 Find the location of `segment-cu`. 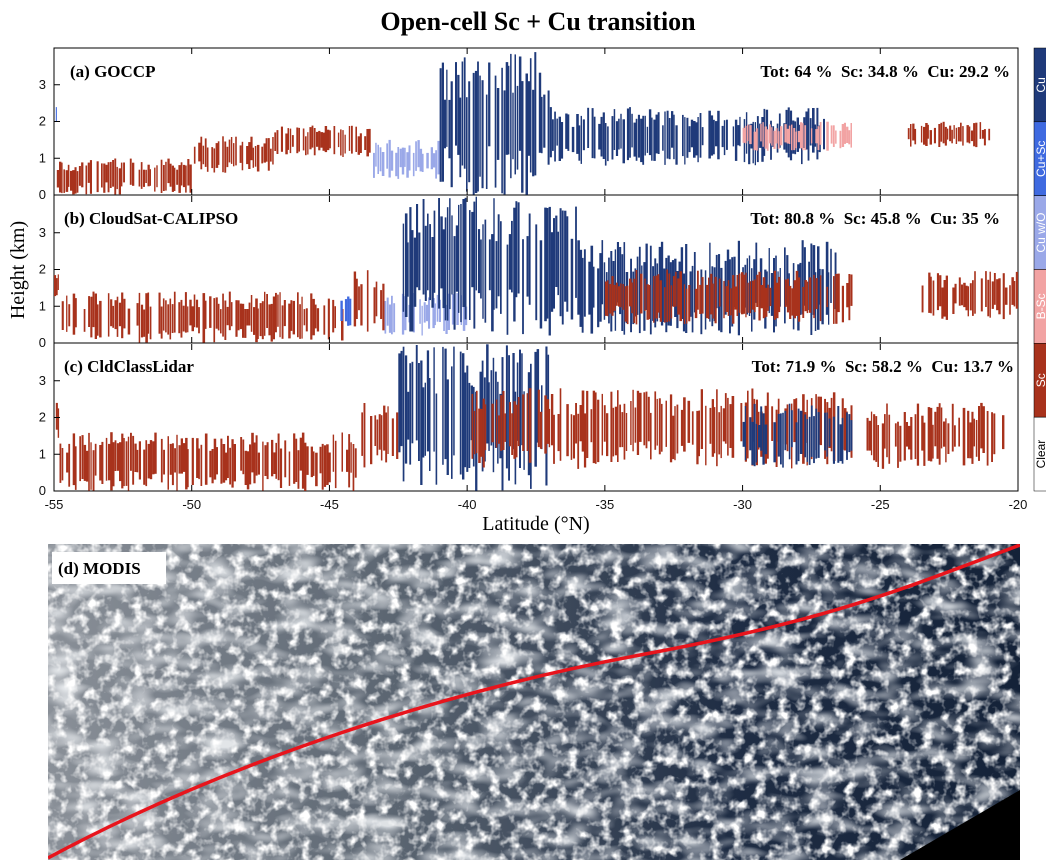

segment-cu is located at coordinates (489, 266).